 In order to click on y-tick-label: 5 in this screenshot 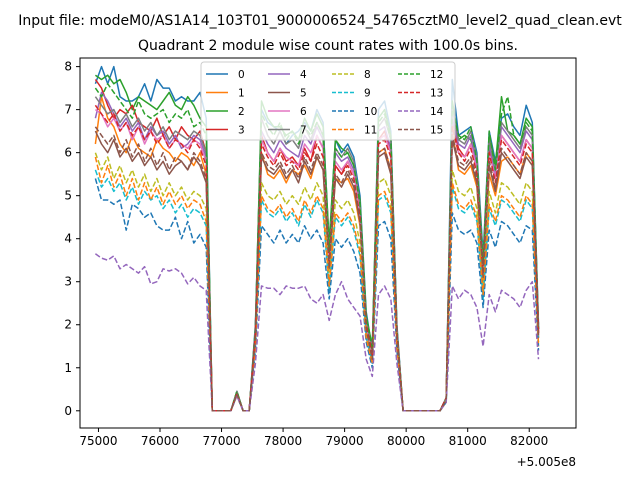, I will do `click(68, 196)`.